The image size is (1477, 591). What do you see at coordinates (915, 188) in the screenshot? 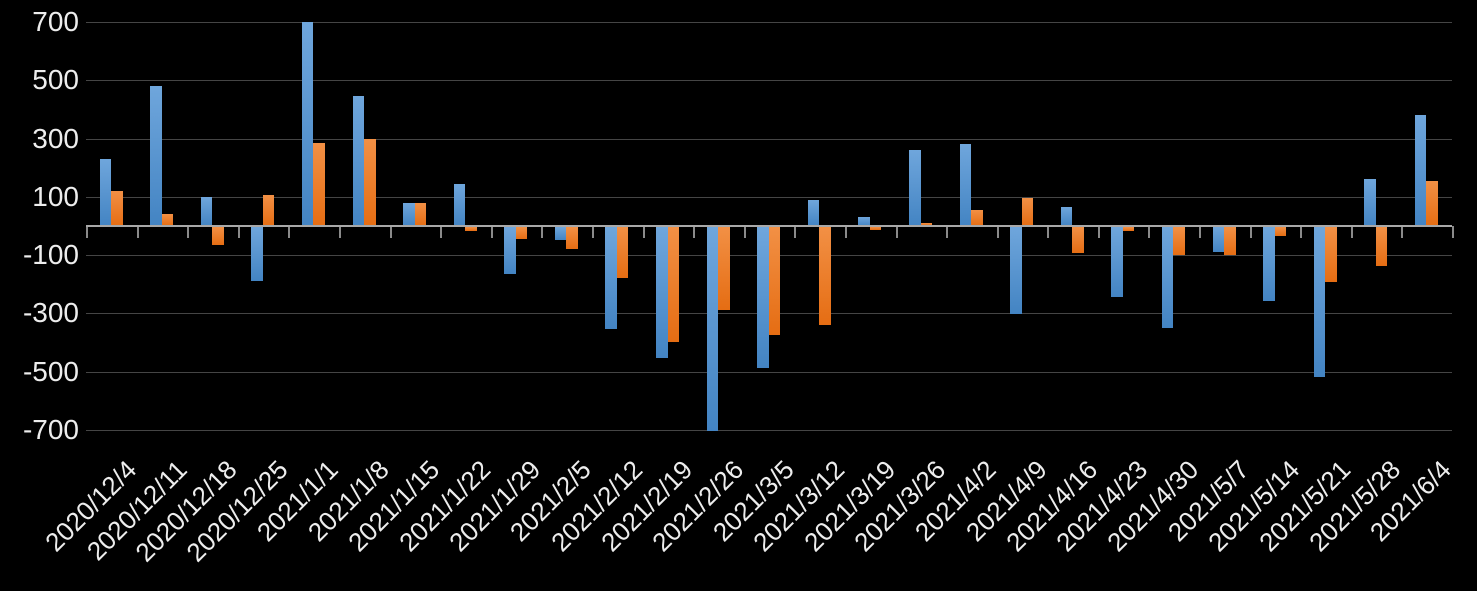
I see `bar-blue-series-2021/3/26` at bounding box center [915, 188].